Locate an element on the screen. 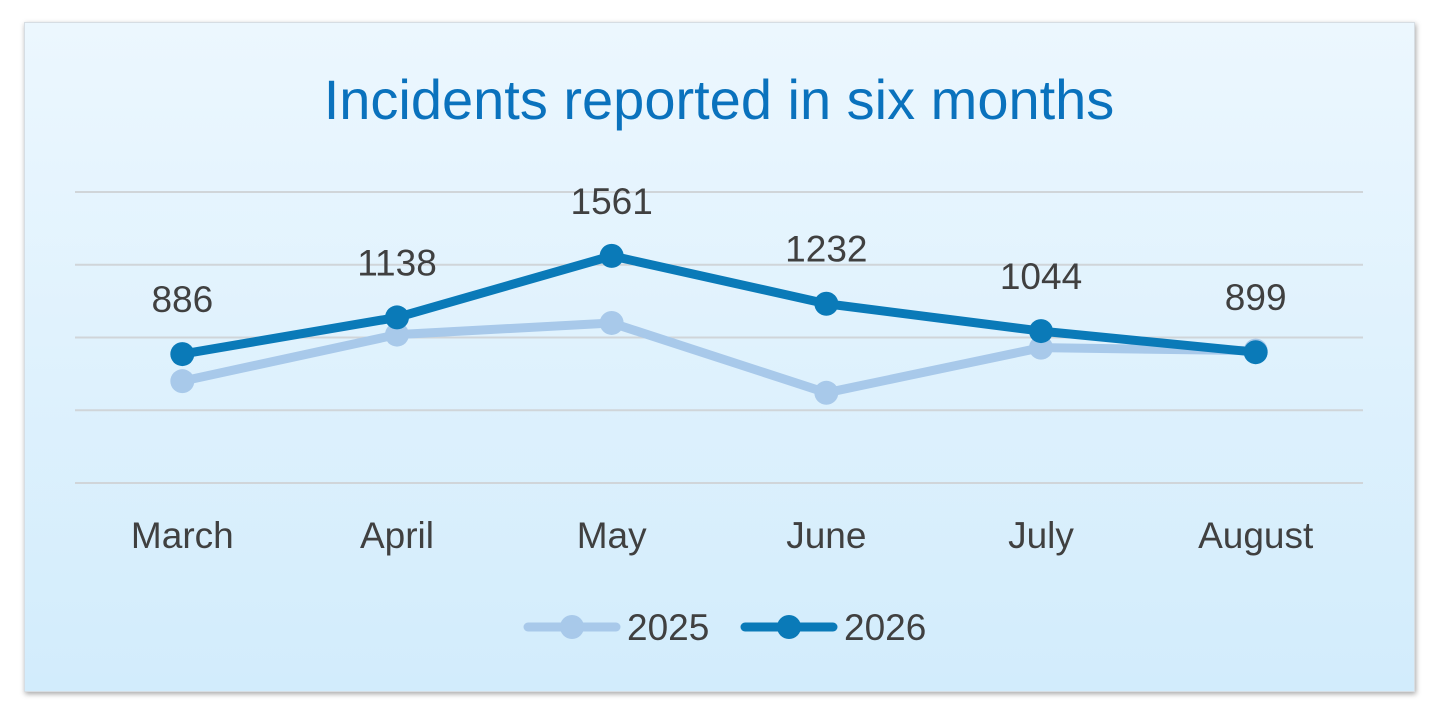 Image resolution: width=1436 pixels, height=715 pixels. x-axis-tick-labels: March April May June July August is located at coordinates (722, 535).